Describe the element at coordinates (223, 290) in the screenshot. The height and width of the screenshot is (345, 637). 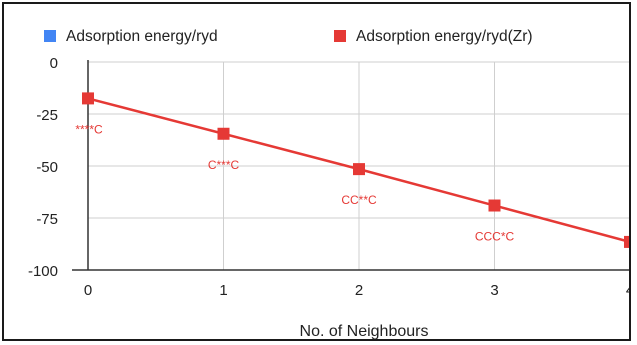
I see `x-tick-label: 1` at that location.